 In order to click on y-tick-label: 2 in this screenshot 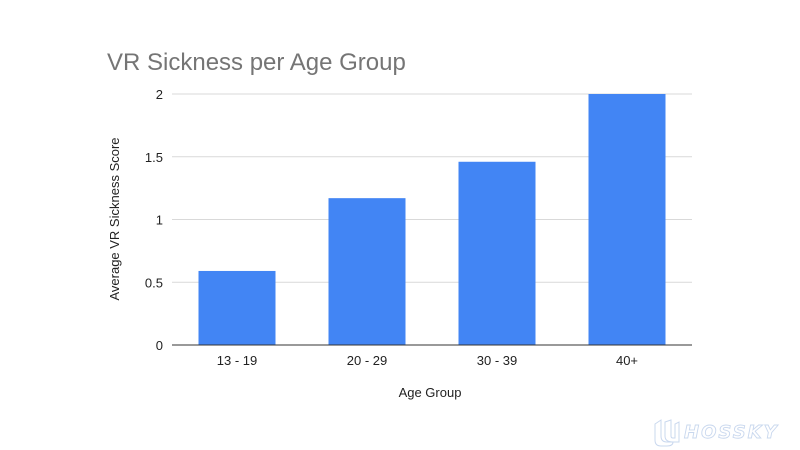, I will do `click(159, 94)`.